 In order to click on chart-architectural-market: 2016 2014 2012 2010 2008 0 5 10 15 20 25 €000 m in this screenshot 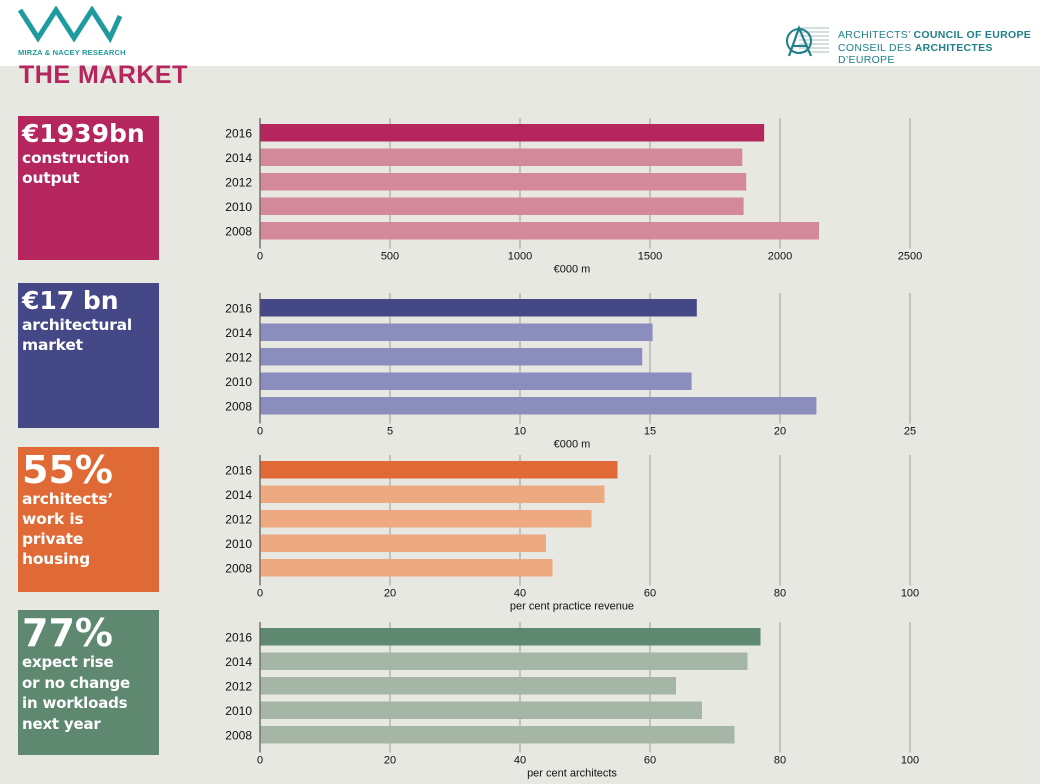, I will do `click(570, 372)`.